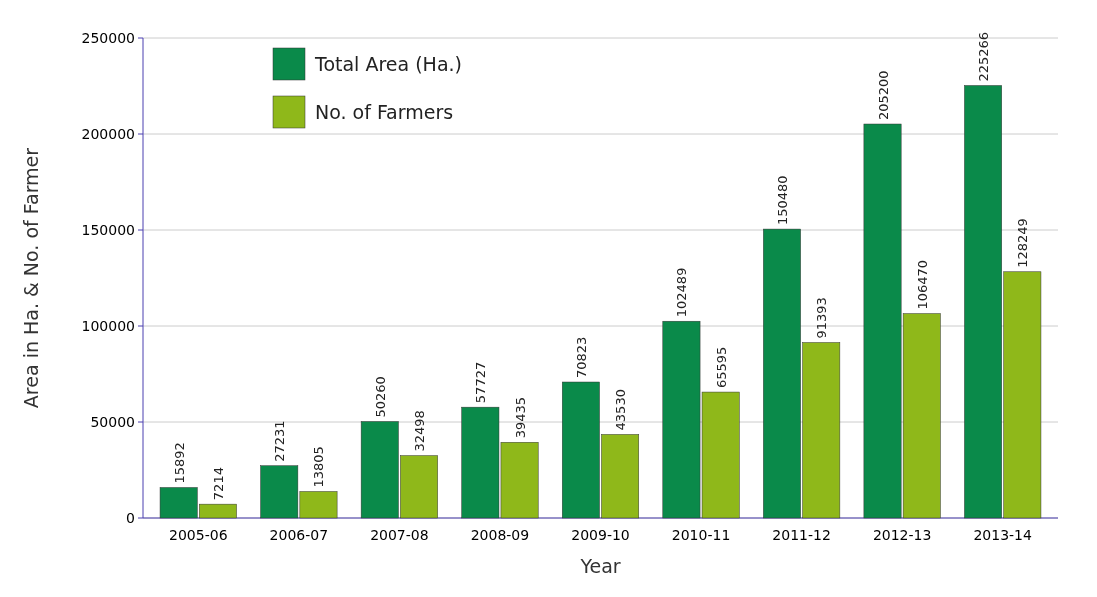  What do you see at coordinates (299, 535) in the screenshot?
I see `x-tick-label: 2006-07` at bounding box center [299, 535].